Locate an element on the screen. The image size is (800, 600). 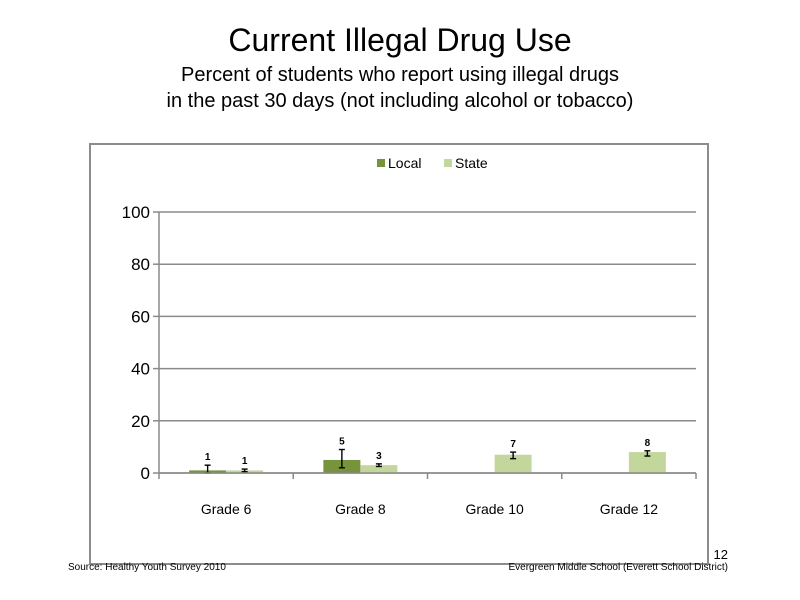
legend-label-state: State is located at coordinates (471, 163).